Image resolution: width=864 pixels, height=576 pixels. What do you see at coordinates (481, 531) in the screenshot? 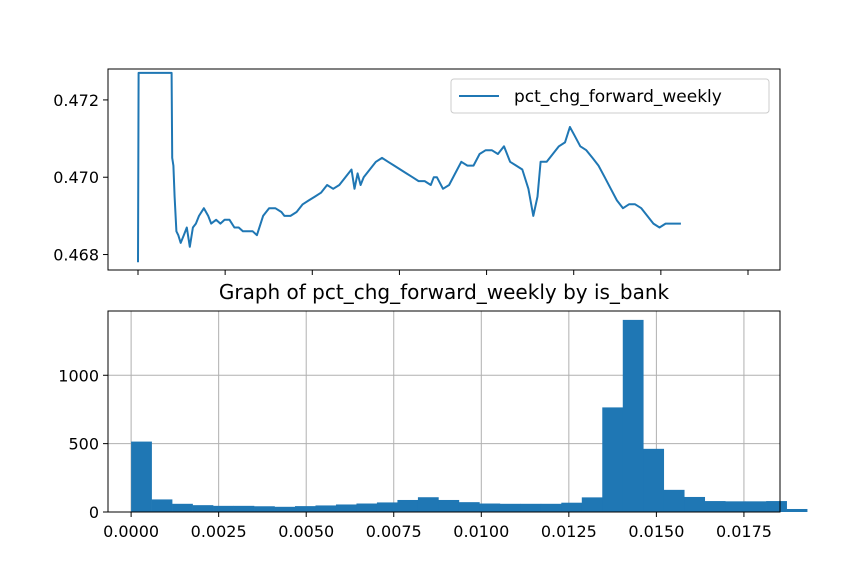
I see `histogram-x-tick-label: 0.0100` at bounding box center [481, 531].